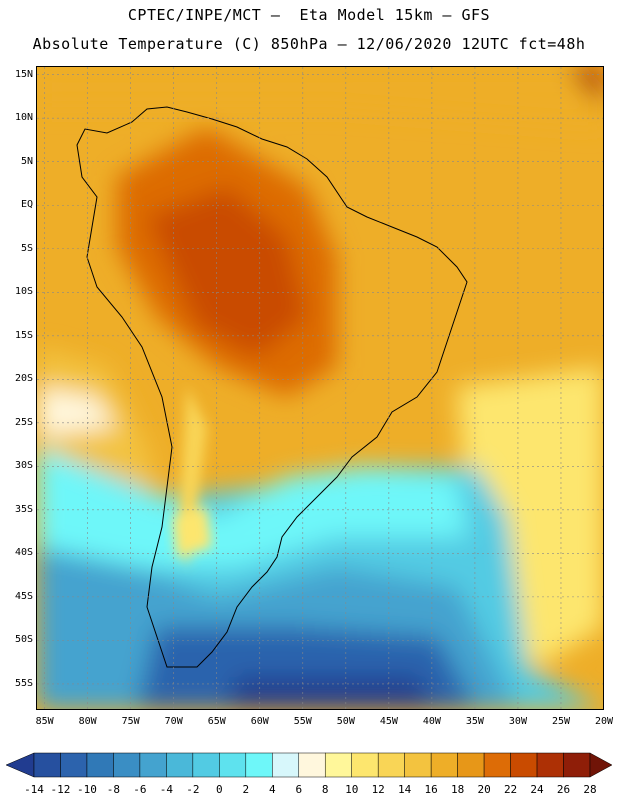  I want to click on colorbar-tick-label: 16, so click(431, 789).